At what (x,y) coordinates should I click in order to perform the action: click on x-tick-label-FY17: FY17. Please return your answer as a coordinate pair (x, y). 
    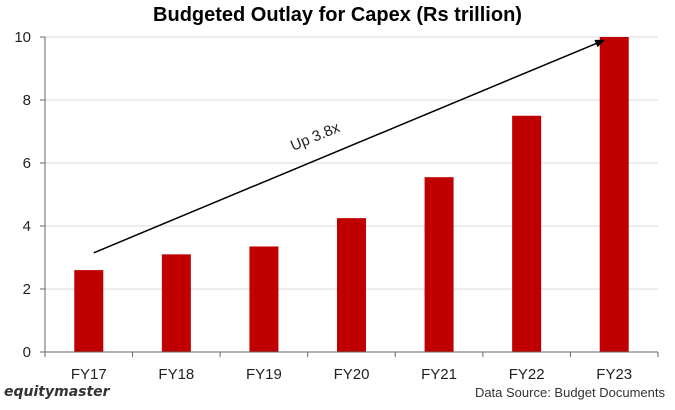
    Looking at the image, I should click on (89, 374).